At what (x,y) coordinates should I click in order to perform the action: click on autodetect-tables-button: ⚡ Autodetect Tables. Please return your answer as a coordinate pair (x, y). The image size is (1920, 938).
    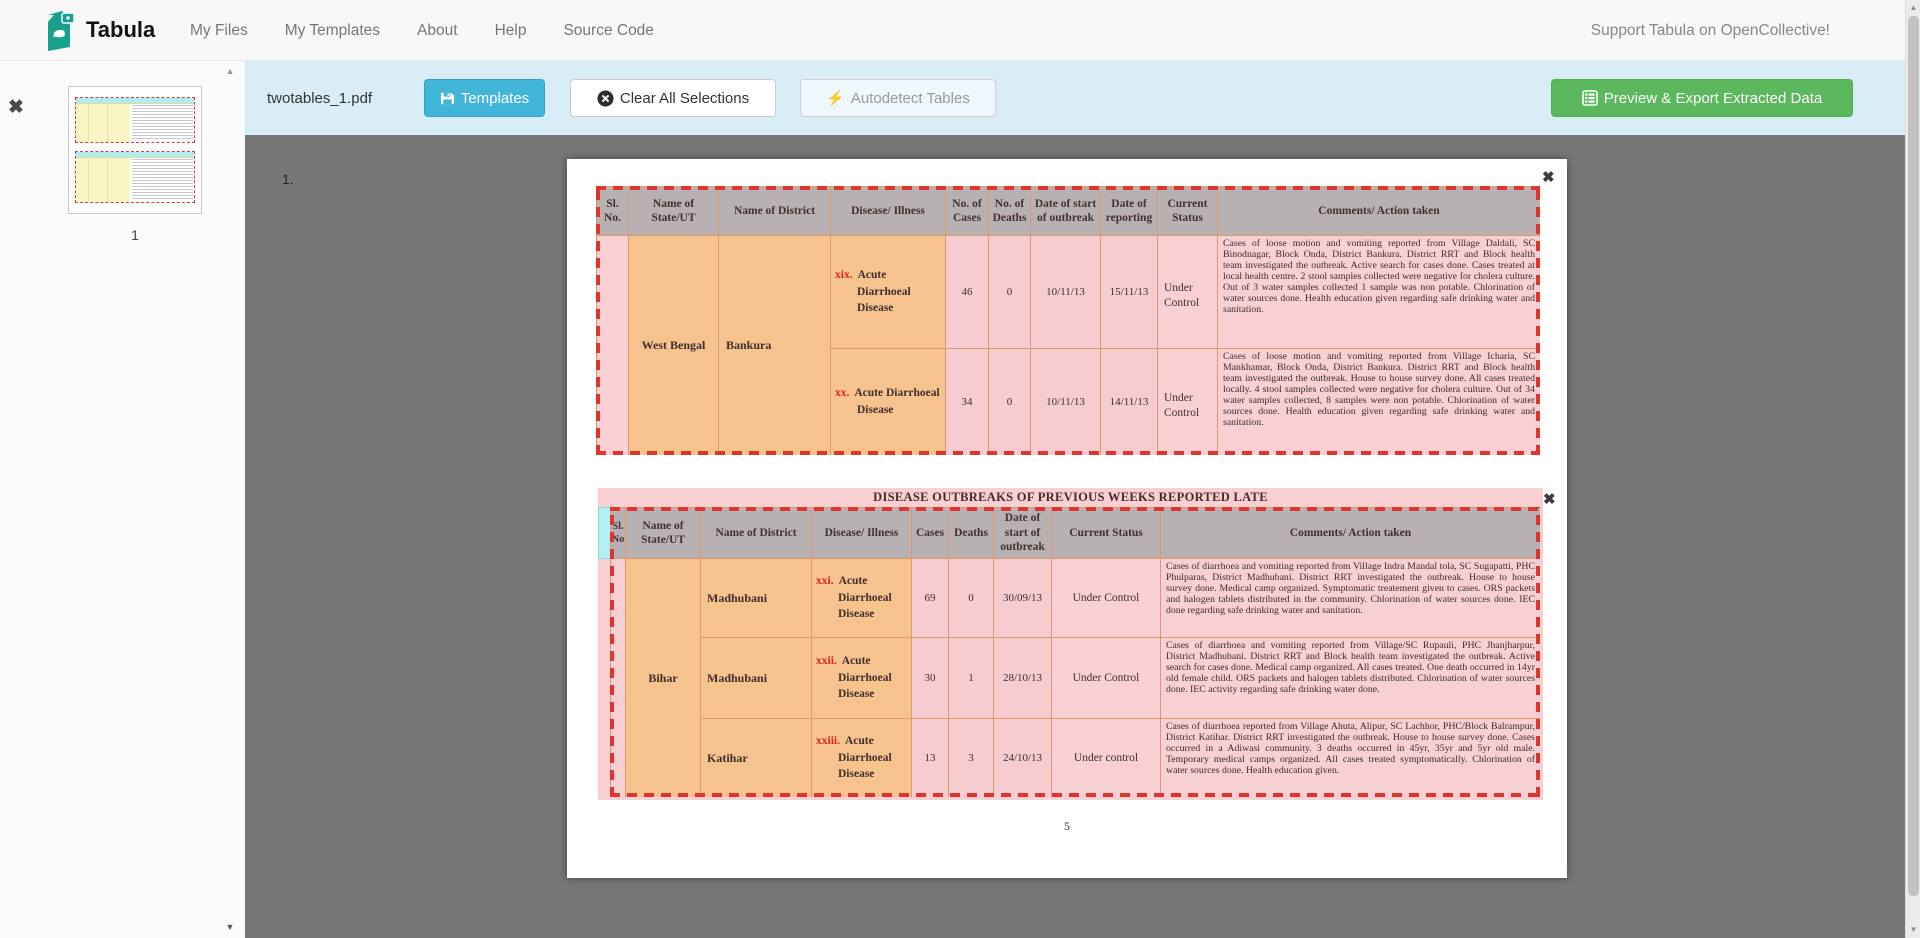
    Looking at the image, I should click on (898, 98).